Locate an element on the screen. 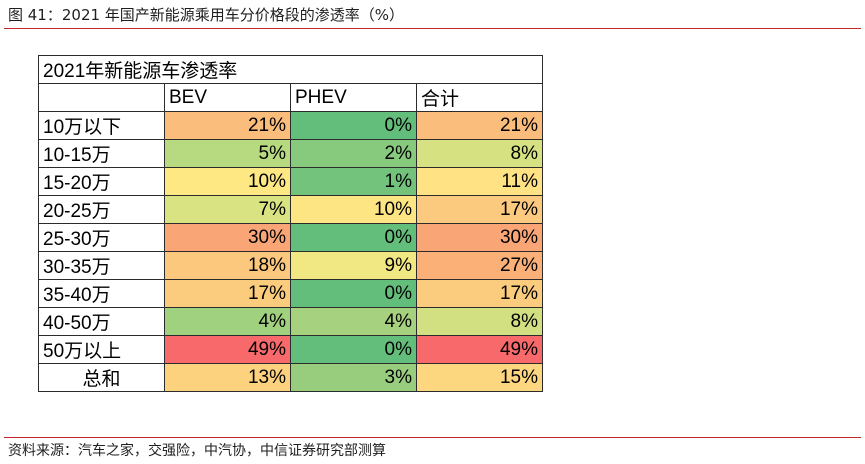 This screenshot has width=865, height=464. row-label: 25-30万 is located at coordinates (101, 237).